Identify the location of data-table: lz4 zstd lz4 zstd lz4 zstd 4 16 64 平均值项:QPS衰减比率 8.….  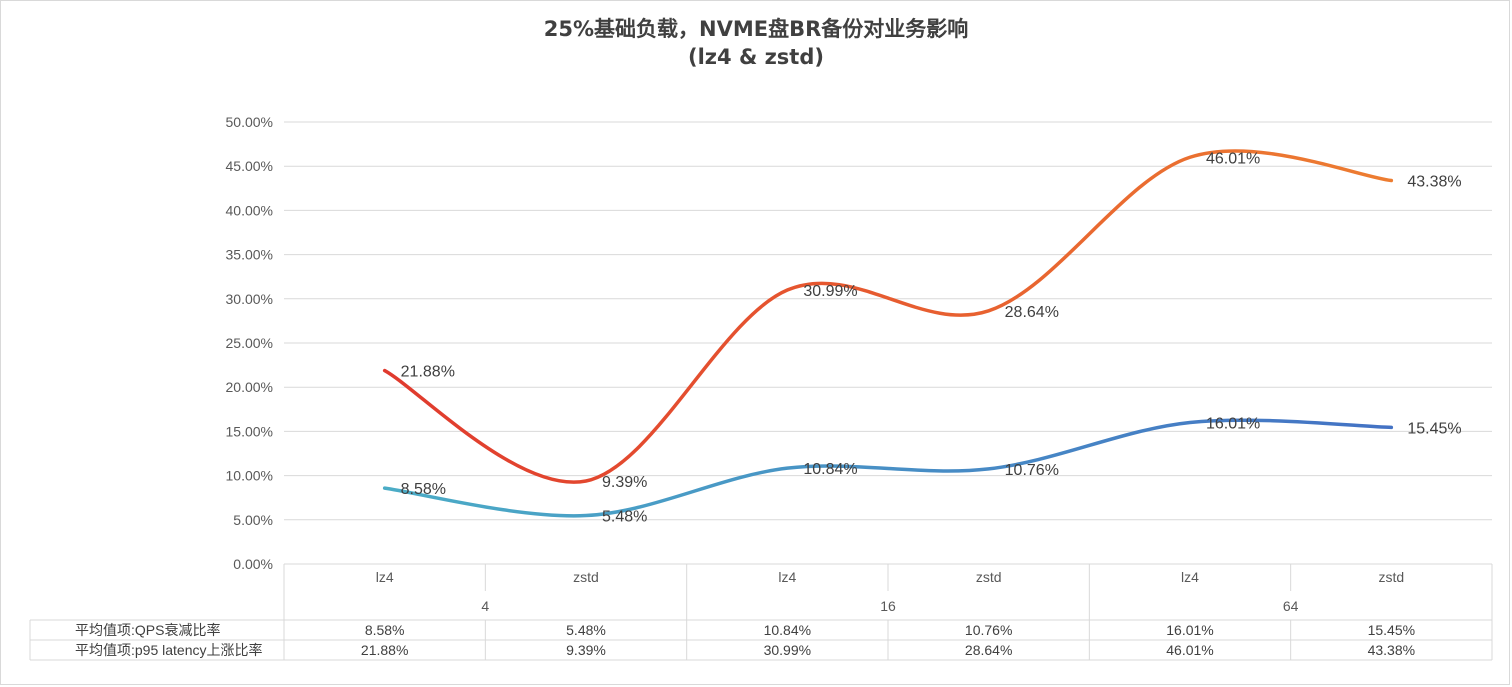
(761, 612).